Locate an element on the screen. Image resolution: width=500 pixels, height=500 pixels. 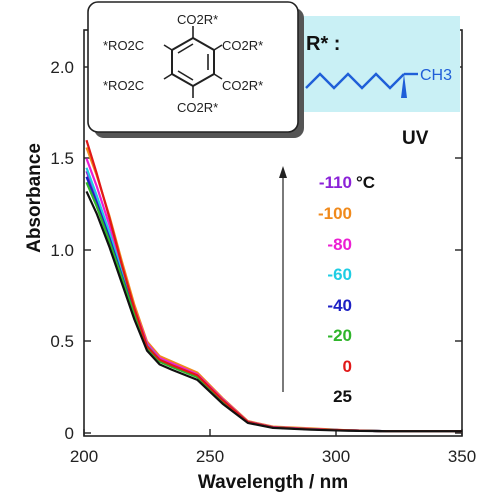
rstar-label: R* : is located at coordinates (323, 44).